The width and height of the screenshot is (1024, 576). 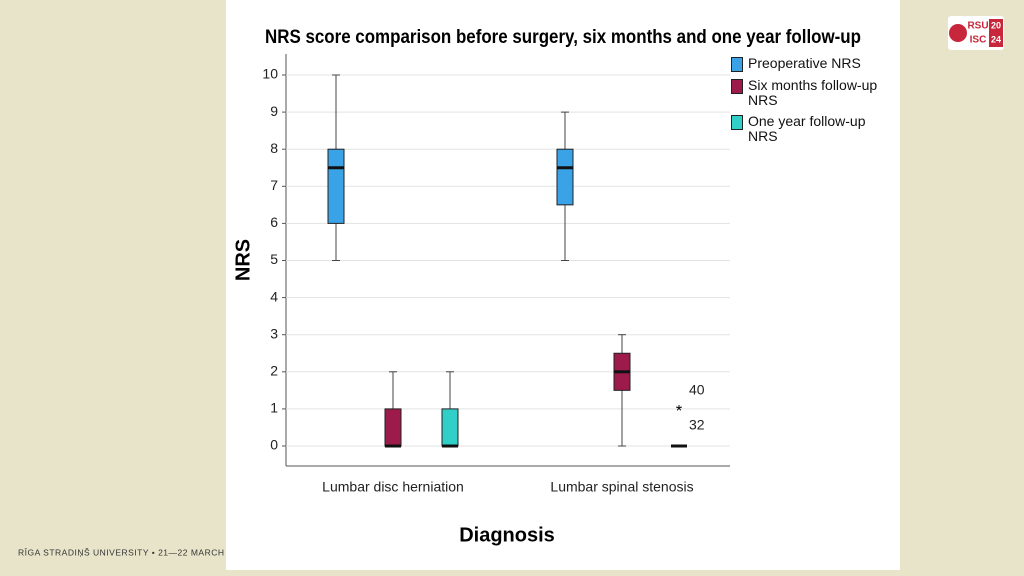 I want to click on y-tick-label: 8, so click(x=274, y=148).